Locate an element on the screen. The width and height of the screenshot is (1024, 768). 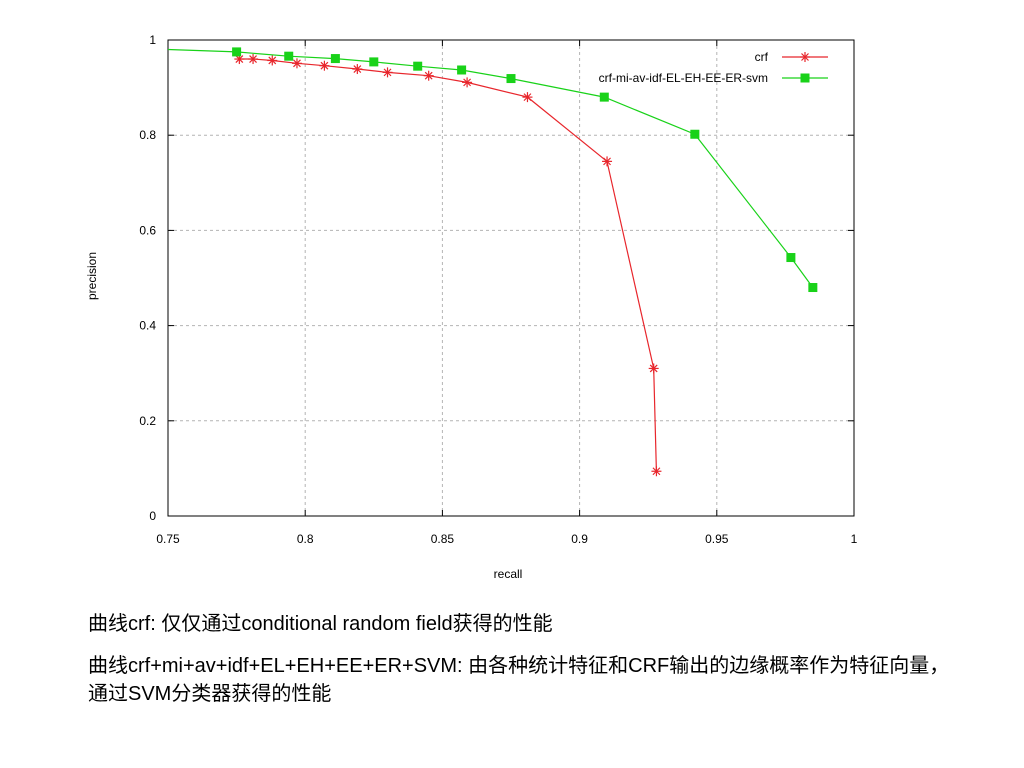
y-tick-label: 0 is located at coordinates (152, 516).